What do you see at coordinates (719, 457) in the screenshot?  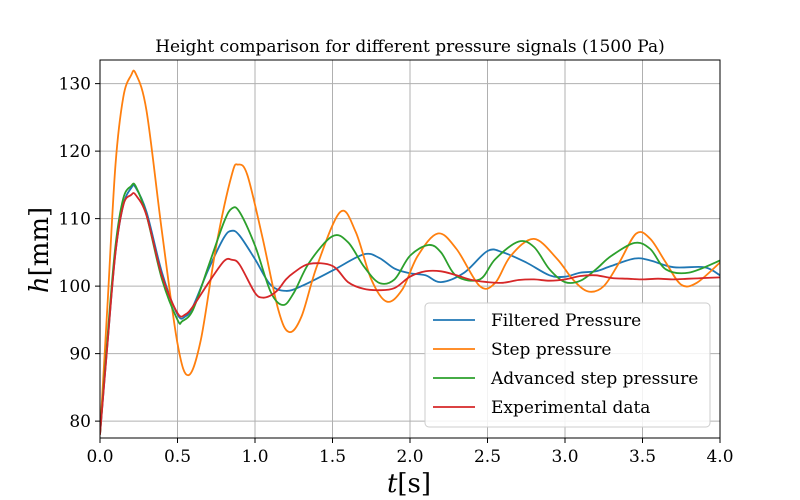 I see `x-tick-label: 4.0` at bounding box center [719, 457].